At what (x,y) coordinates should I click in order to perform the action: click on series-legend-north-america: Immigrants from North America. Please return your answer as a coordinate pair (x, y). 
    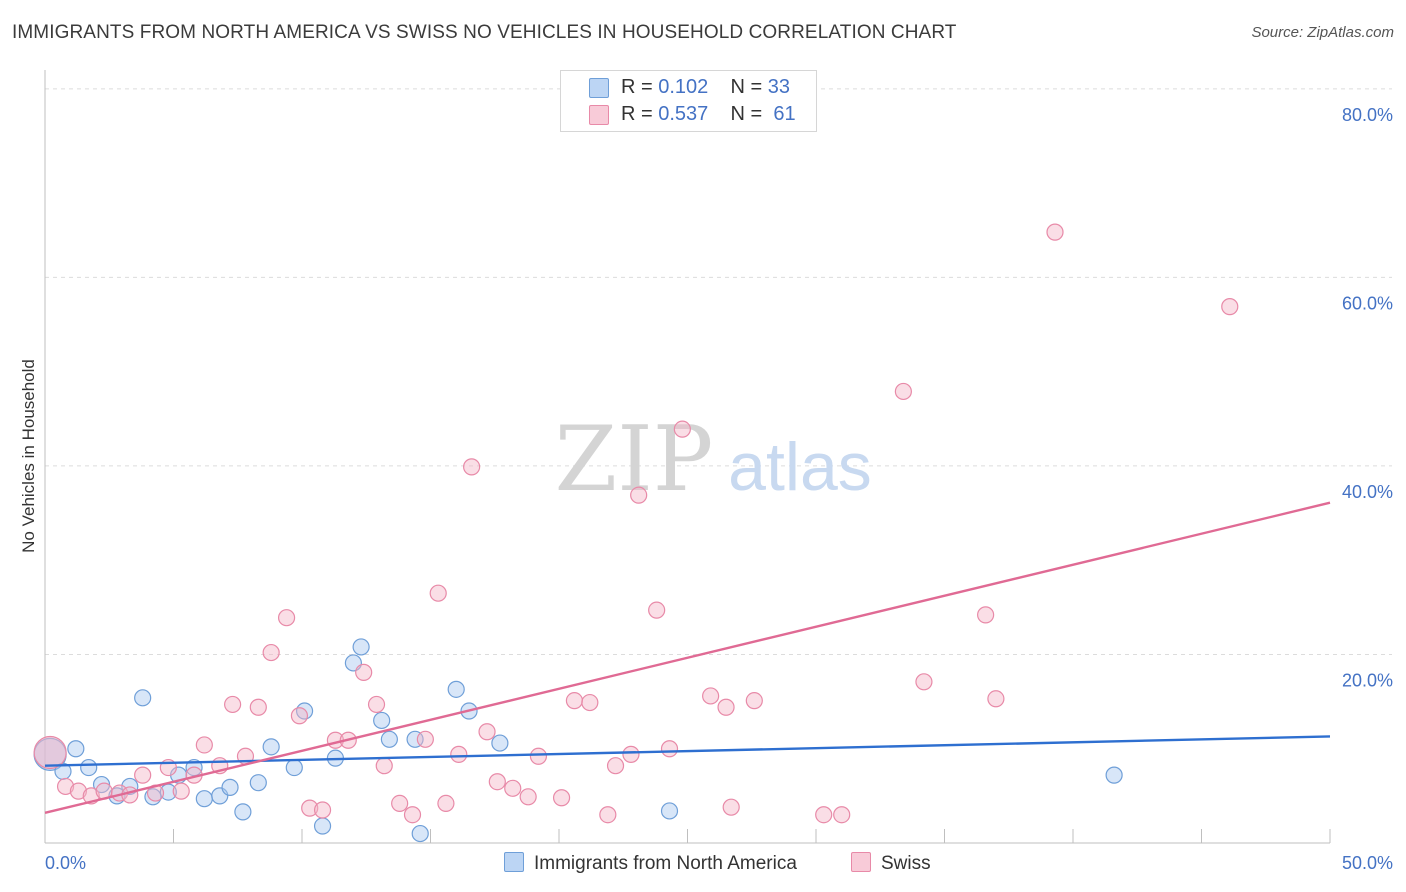
    Looking at the image, I should click on (650, 863).